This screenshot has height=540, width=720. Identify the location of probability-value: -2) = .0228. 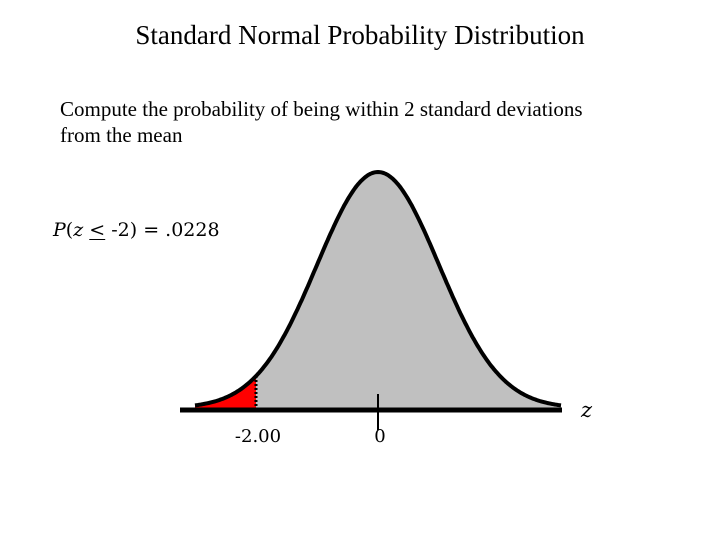
(162, 230).